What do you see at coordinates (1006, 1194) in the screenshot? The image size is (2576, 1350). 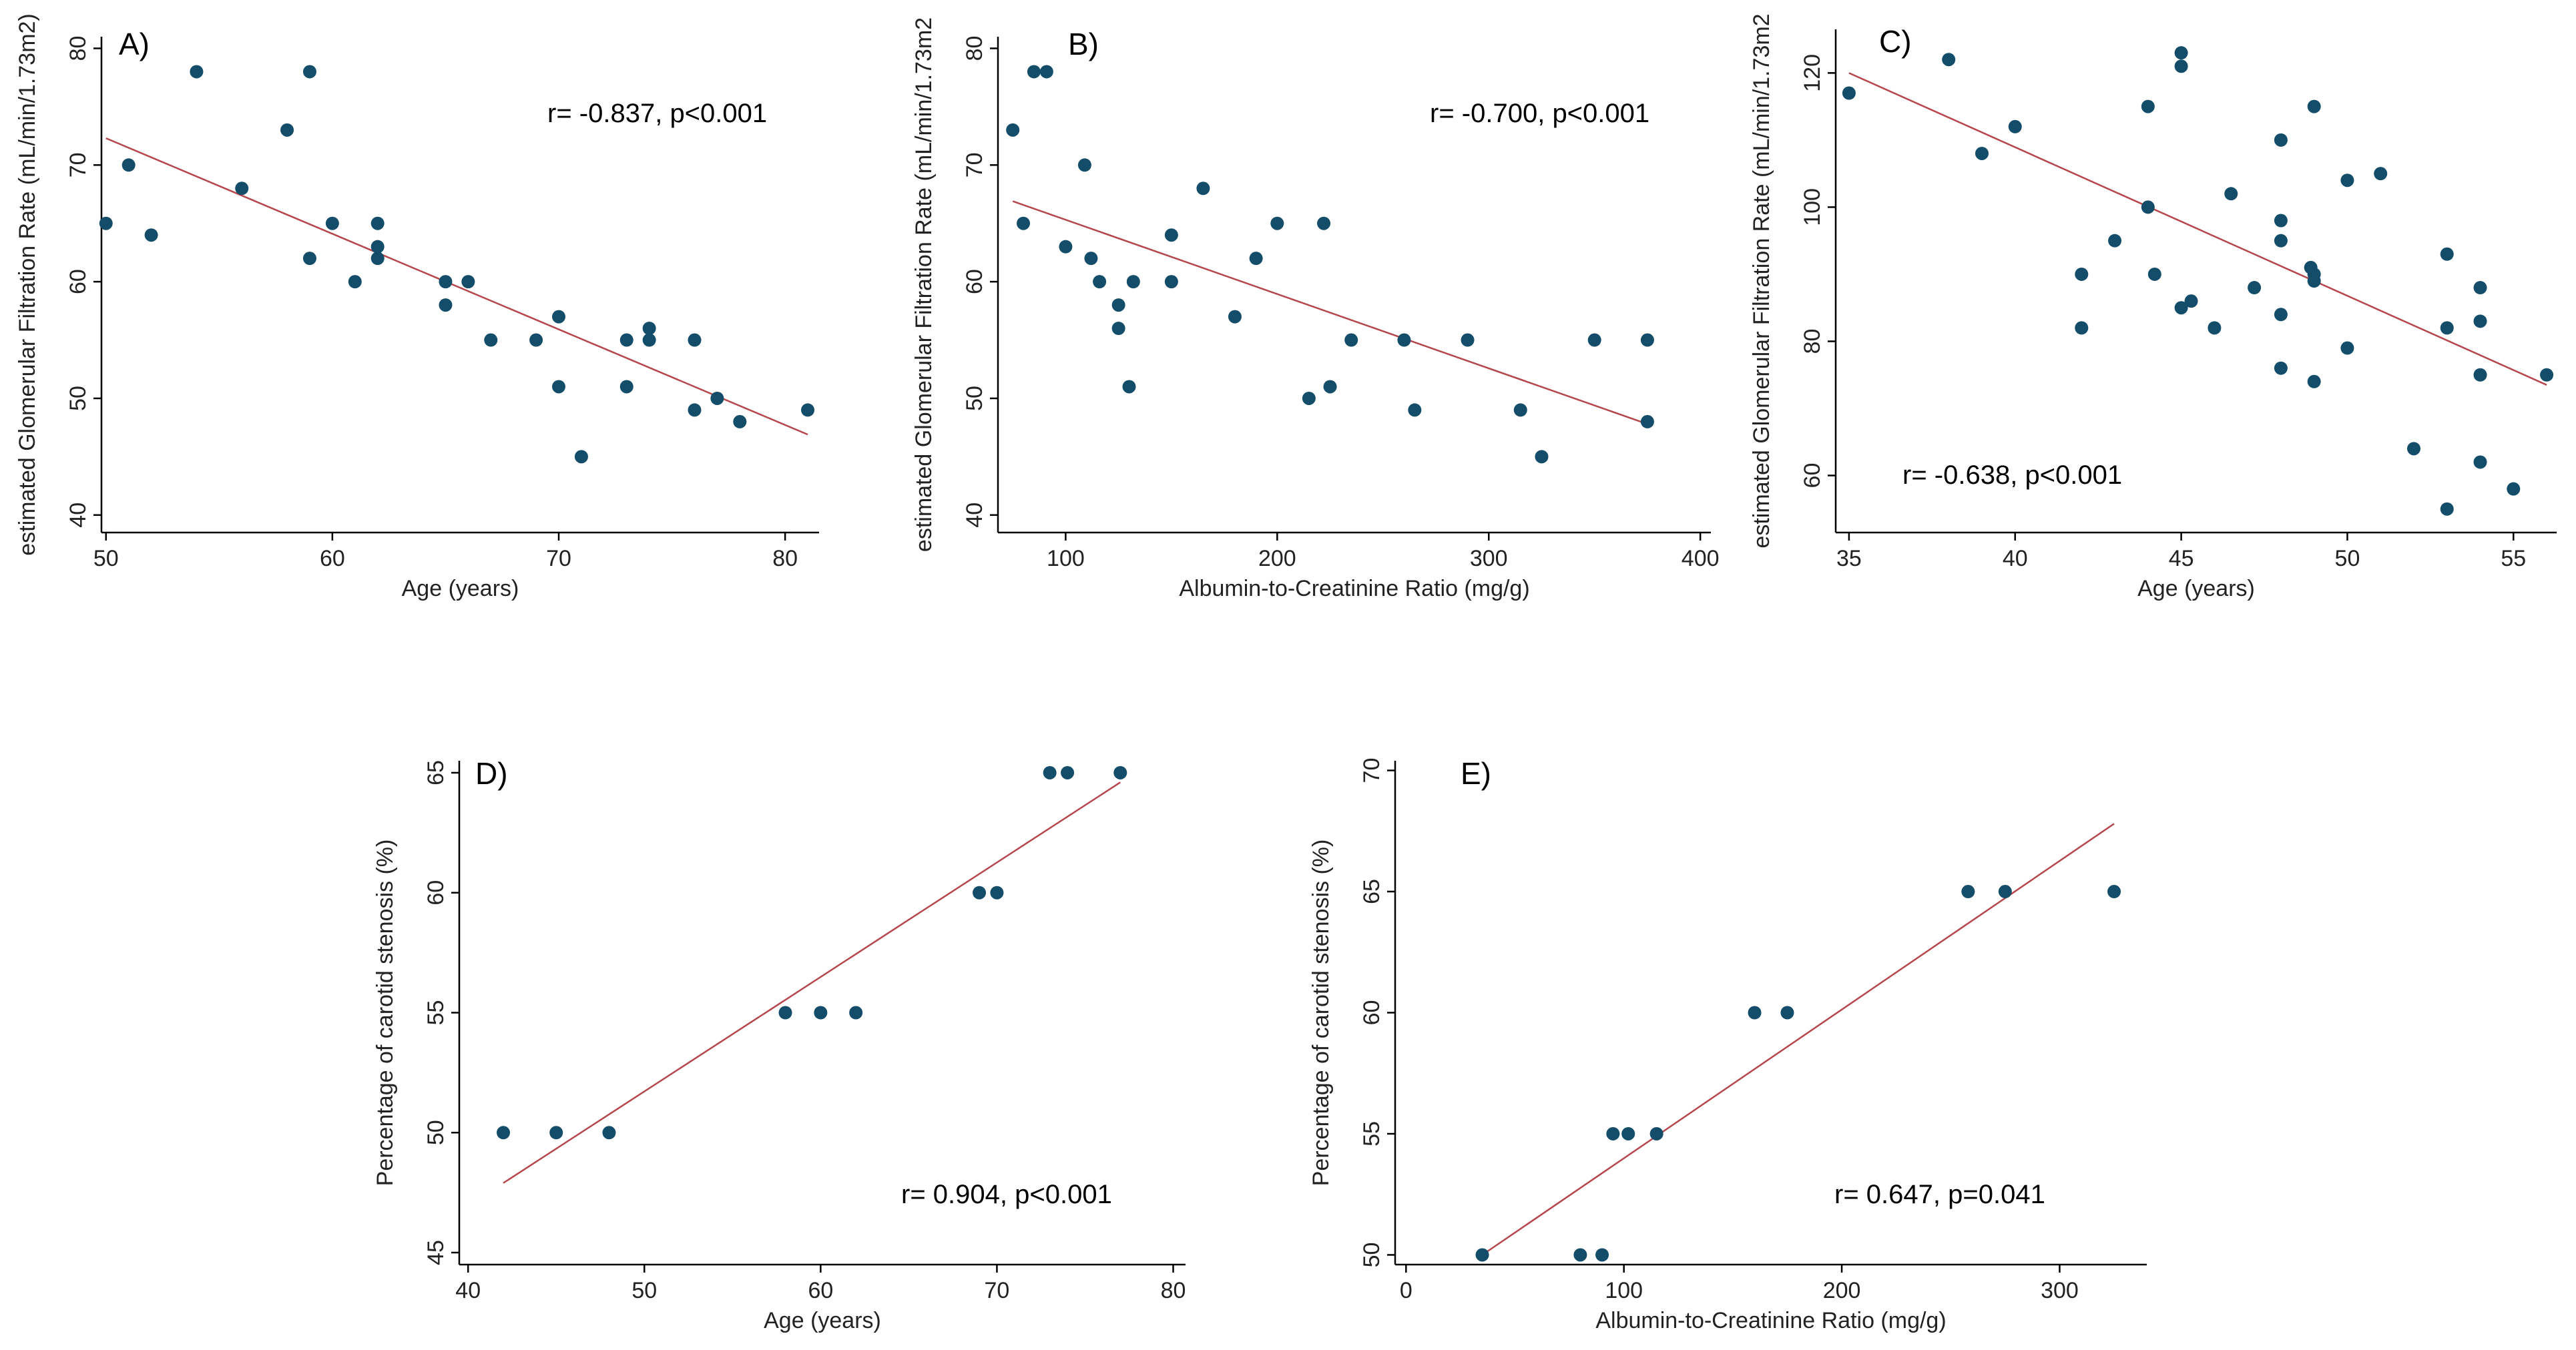 I see `correlation-annotation: r= 0.904, p<0.001` at bounding box center [1006, 1194].